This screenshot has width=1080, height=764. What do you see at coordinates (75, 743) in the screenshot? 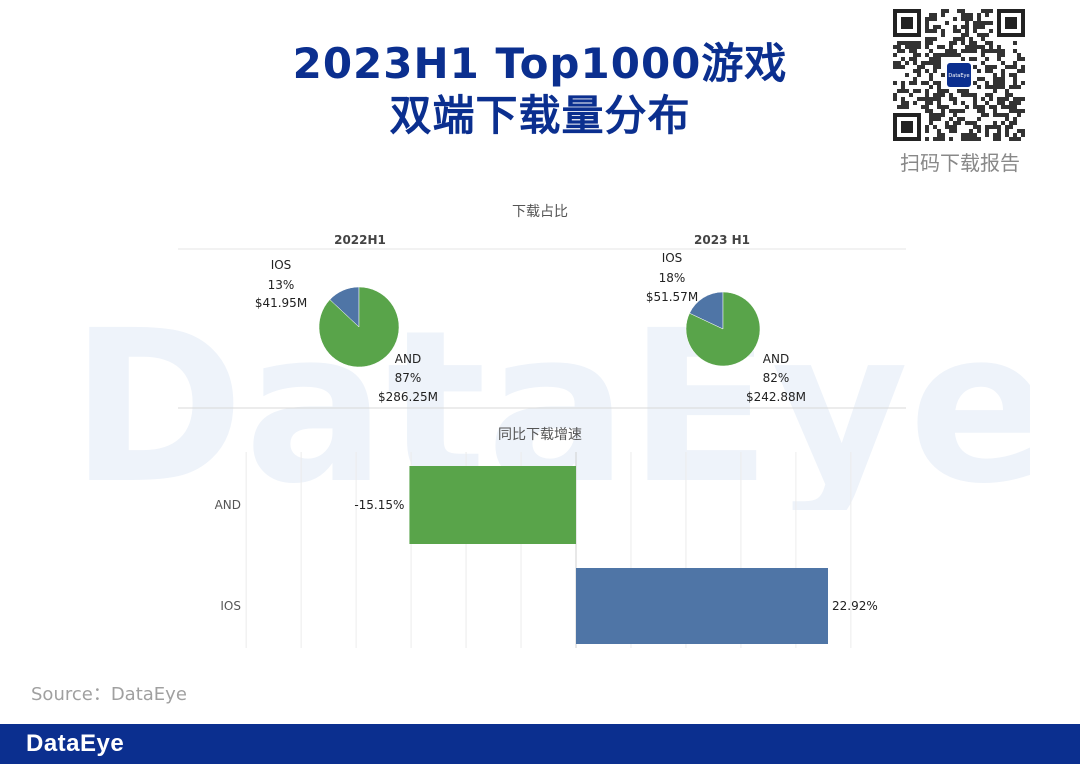
I see `footer-logo: DataEye` at bounding box center [75, 743].